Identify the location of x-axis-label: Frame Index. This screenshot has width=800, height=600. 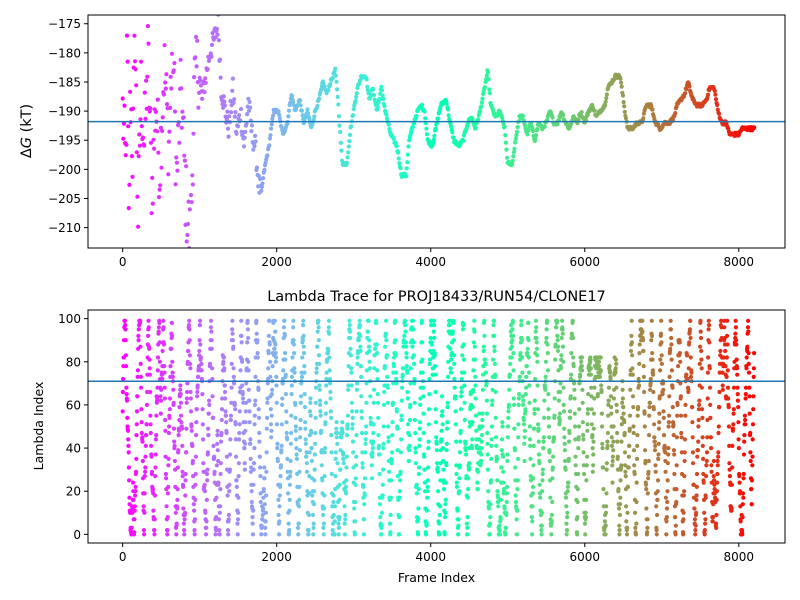
(436, 577).